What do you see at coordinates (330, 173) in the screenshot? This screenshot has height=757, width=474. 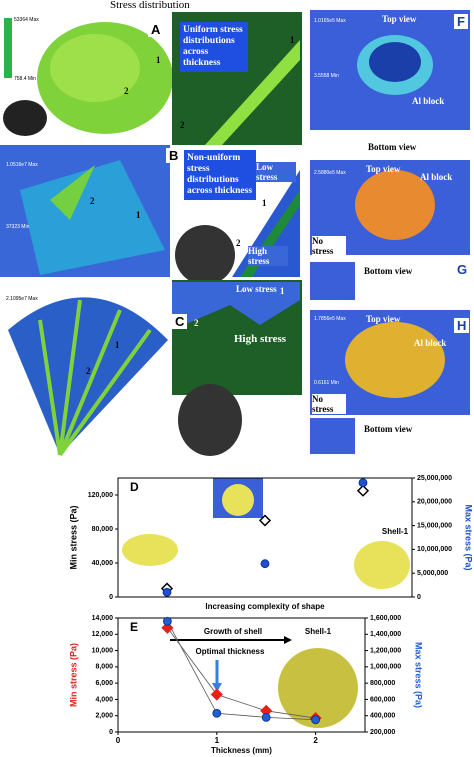 I see `legend-label: 2.5880e5 Max` at bounding box center [330, 173].